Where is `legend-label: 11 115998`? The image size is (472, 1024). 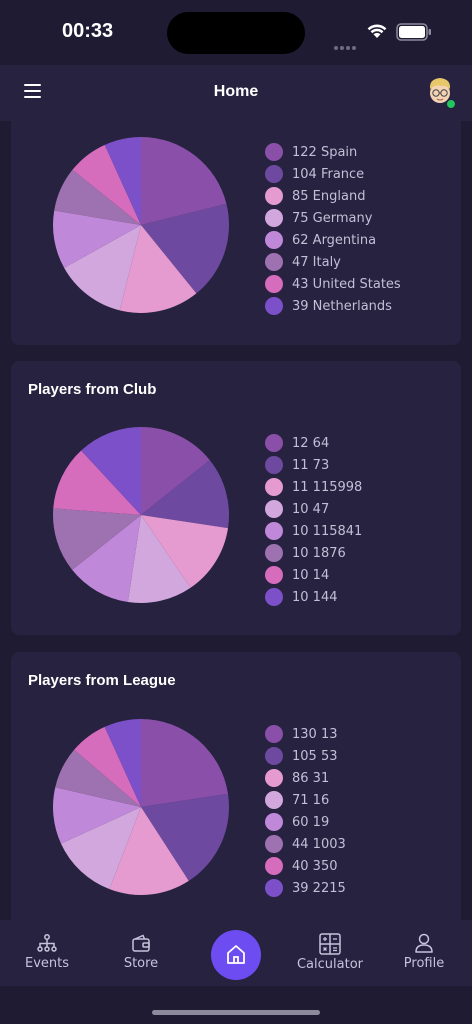 legend-label: 11 115998 is located at coordinates (327, 487).